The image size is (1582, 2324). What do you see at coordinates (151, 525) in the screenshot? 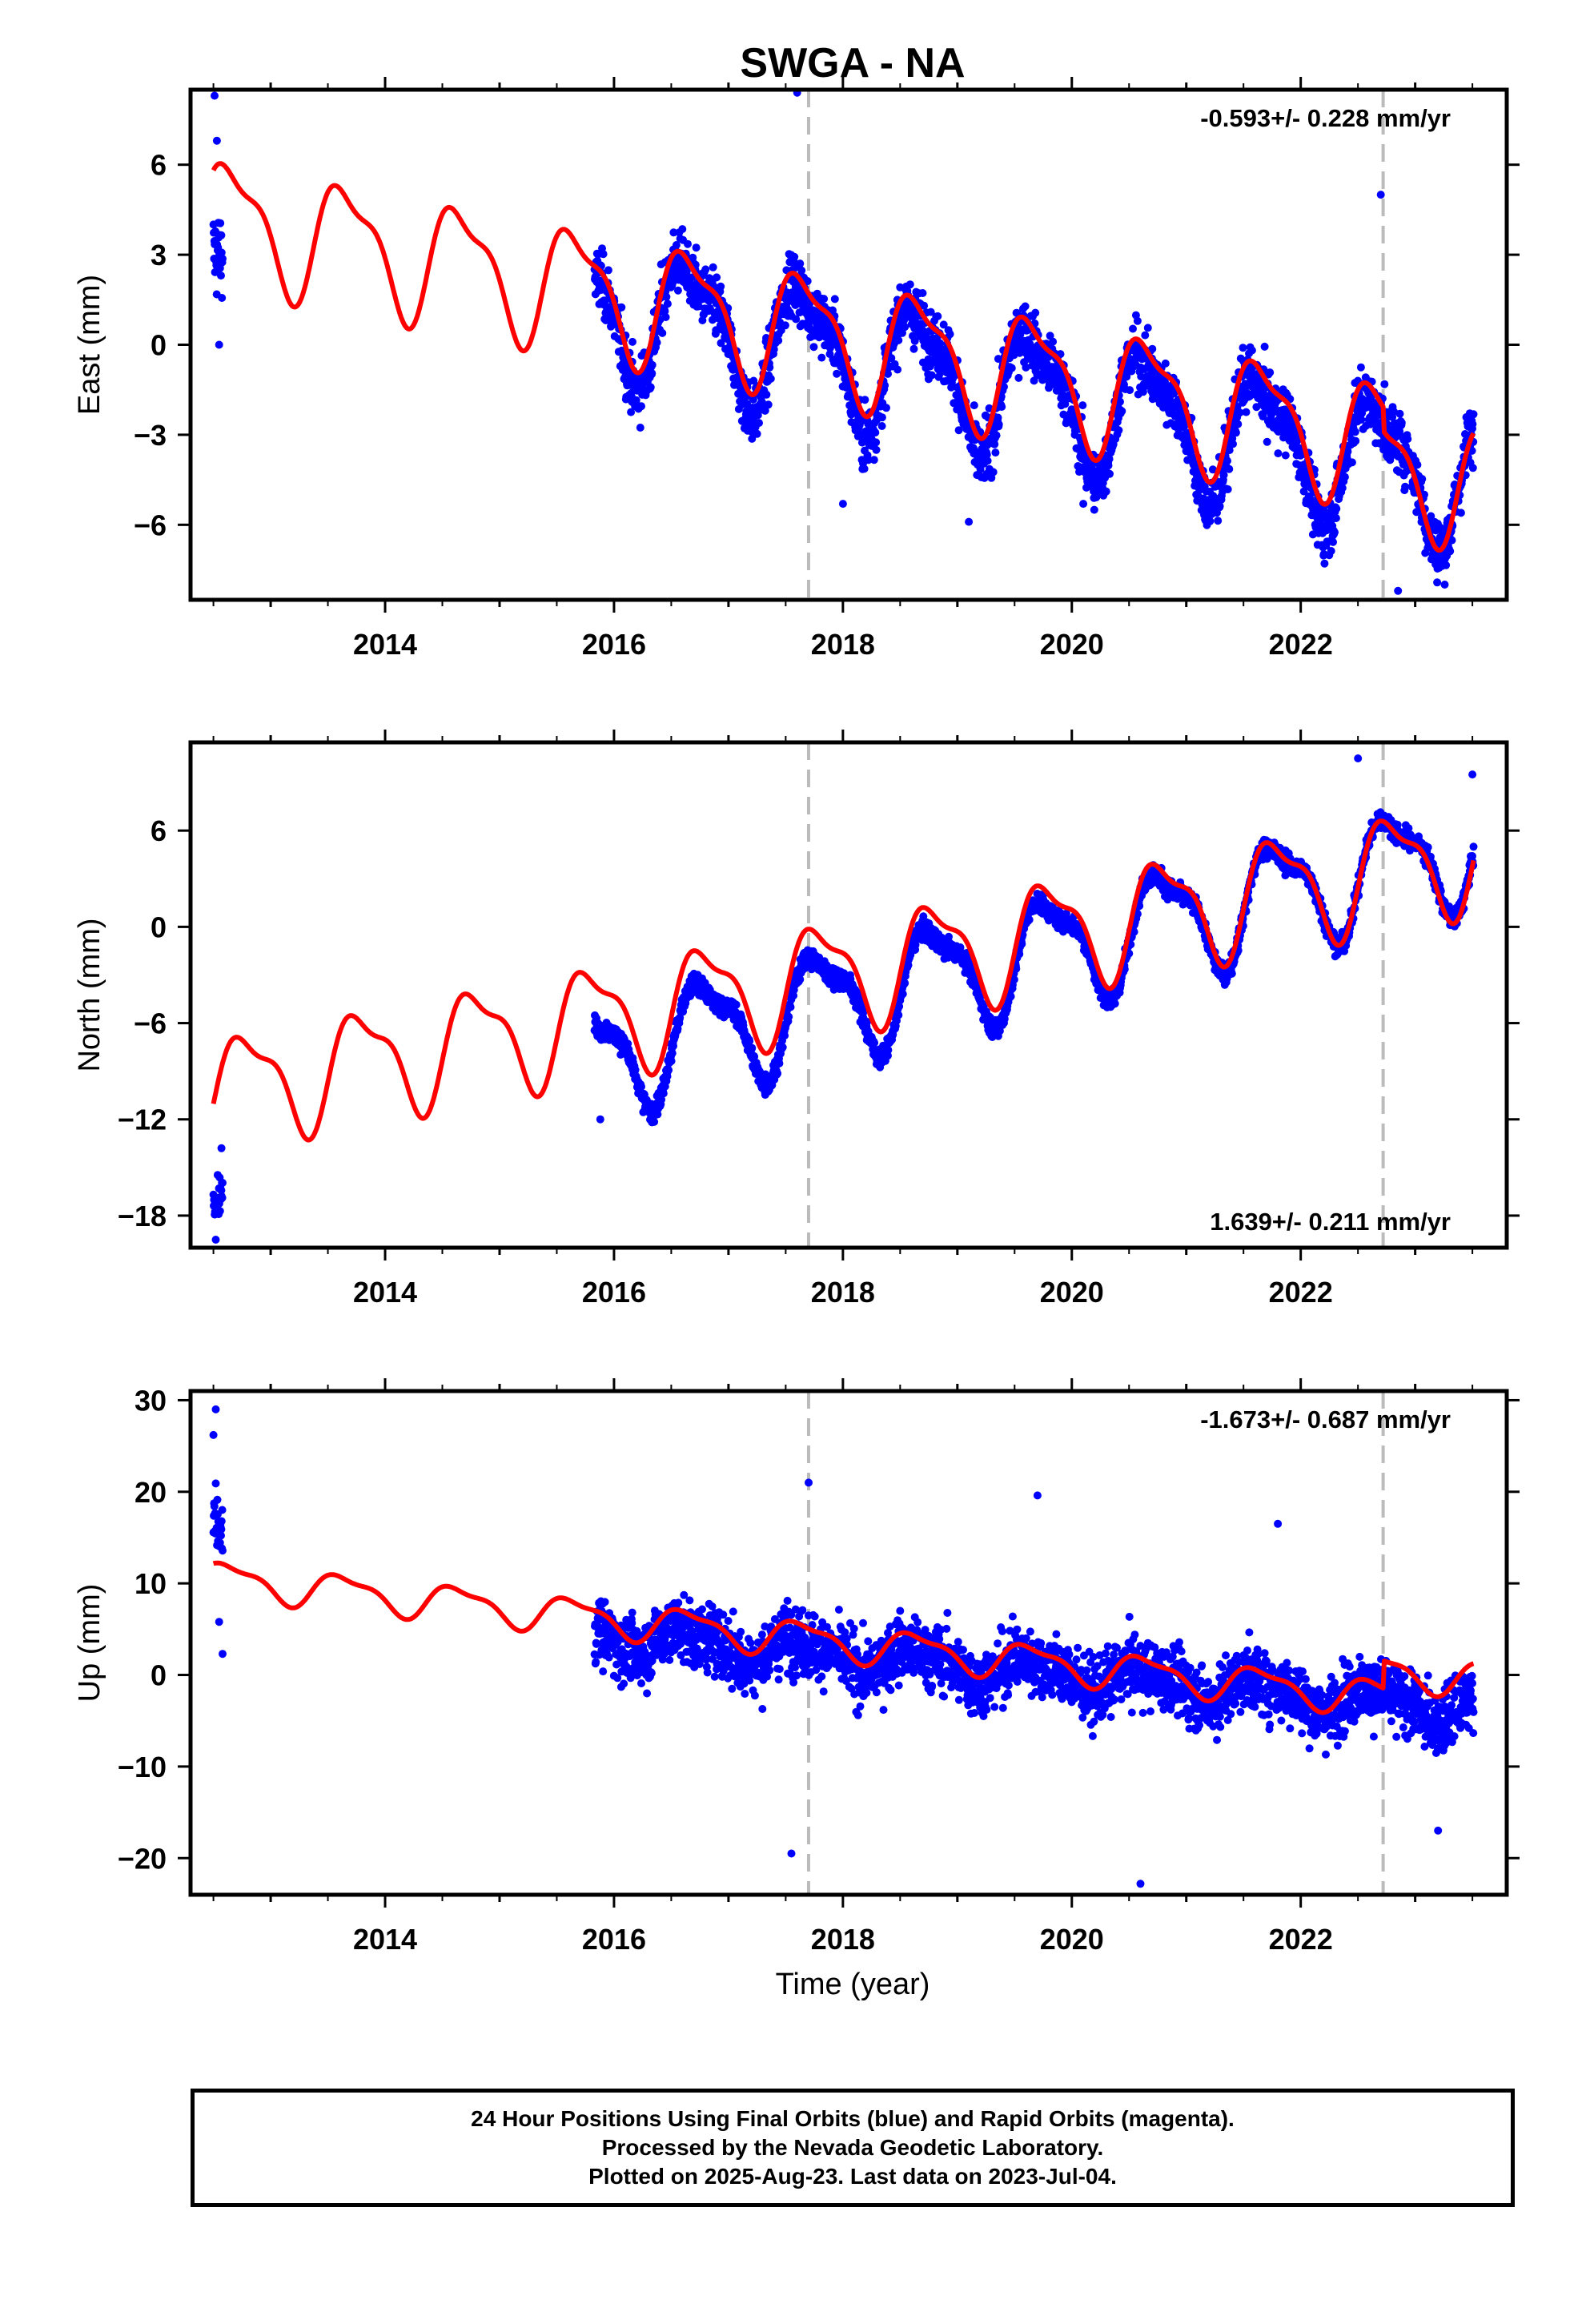
I see `y-tick-label: −6` at bounding box center [151, 525].